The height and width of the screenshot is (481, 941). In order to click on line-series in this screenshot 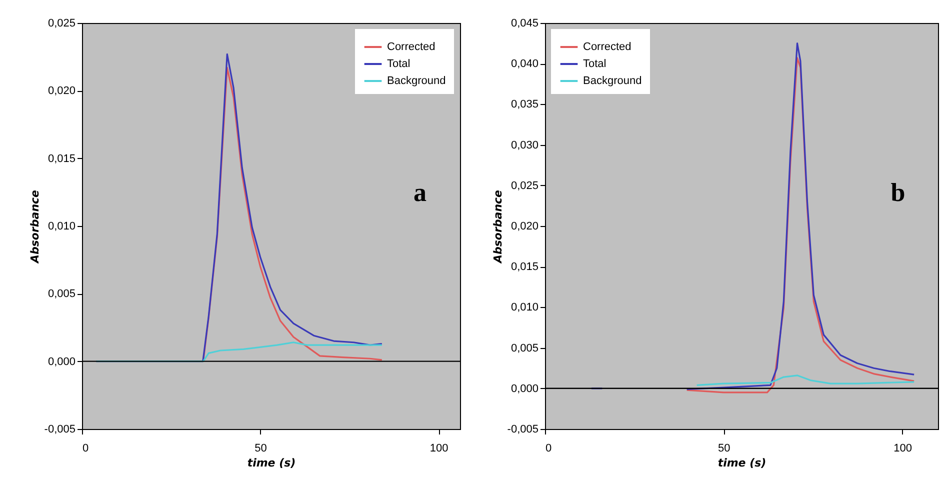, I will do `click(805, 380)`.